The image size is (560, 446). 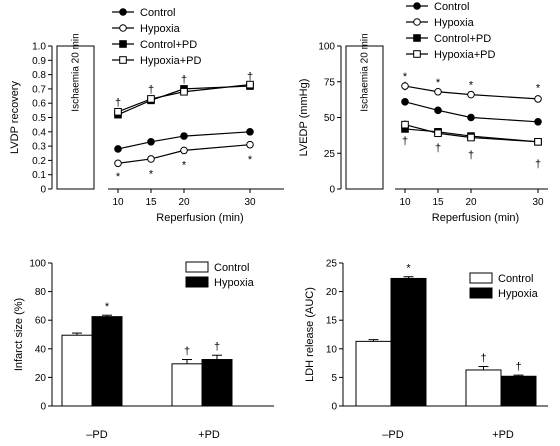 What do you see at coordinates (41, 378) in the screenshot?
I see `y-tick-label: 20` at bounding box center [41, 378].